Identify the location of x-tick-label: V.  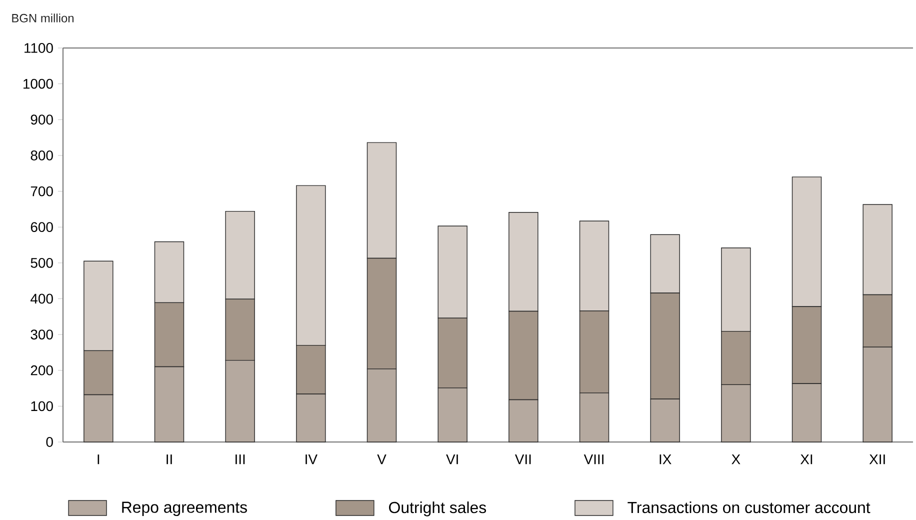
(381, 459).